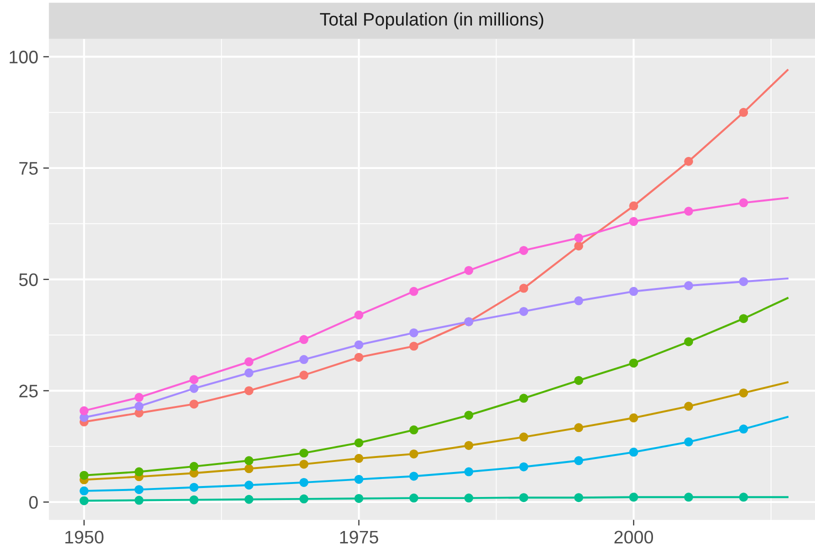  I want to click on y-tick-label: 25, so click(28, 391).